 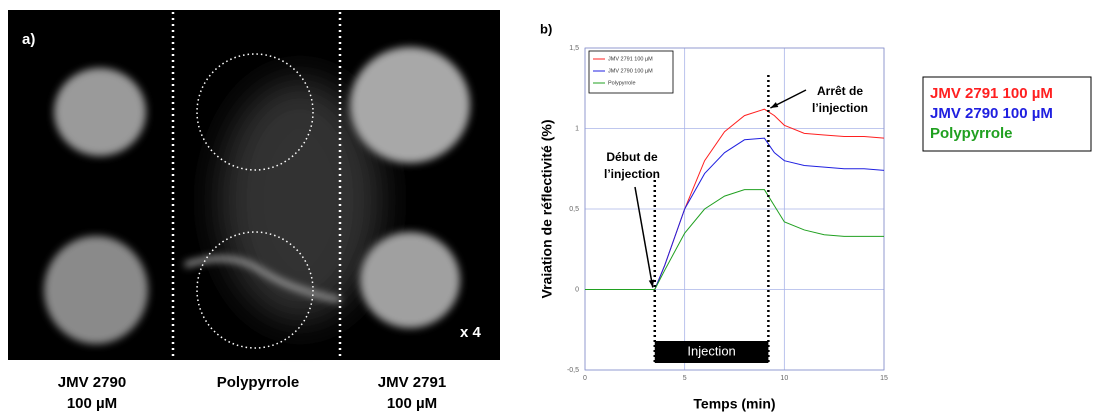 I want to click on injection-bar, so click(x=711, y=352).